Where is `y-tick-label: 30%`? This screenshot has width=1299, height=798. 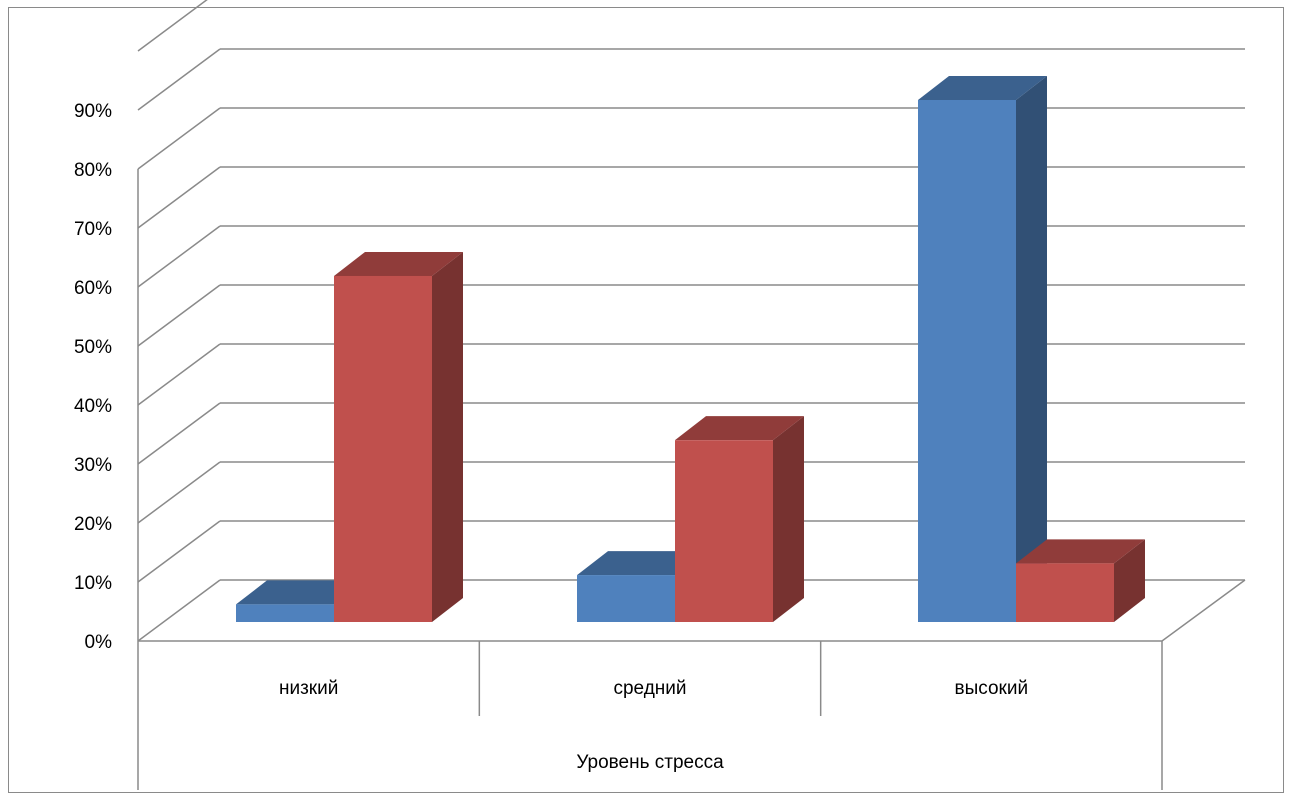
y-tick-label: 30% is located at coordinates (93, 465).